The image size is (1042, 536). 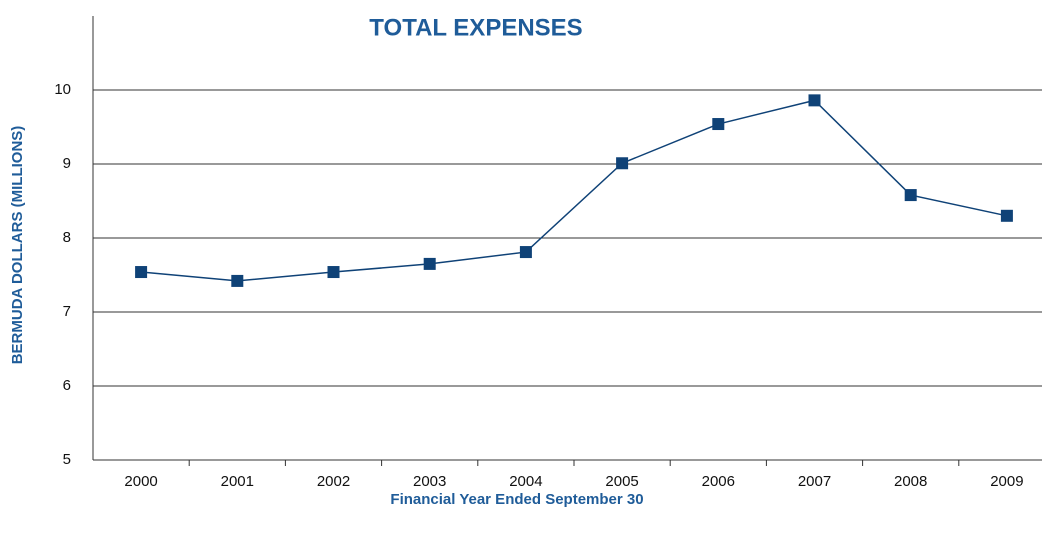 I want to click on y-tick-label: 5, so click(x=67, y=459).